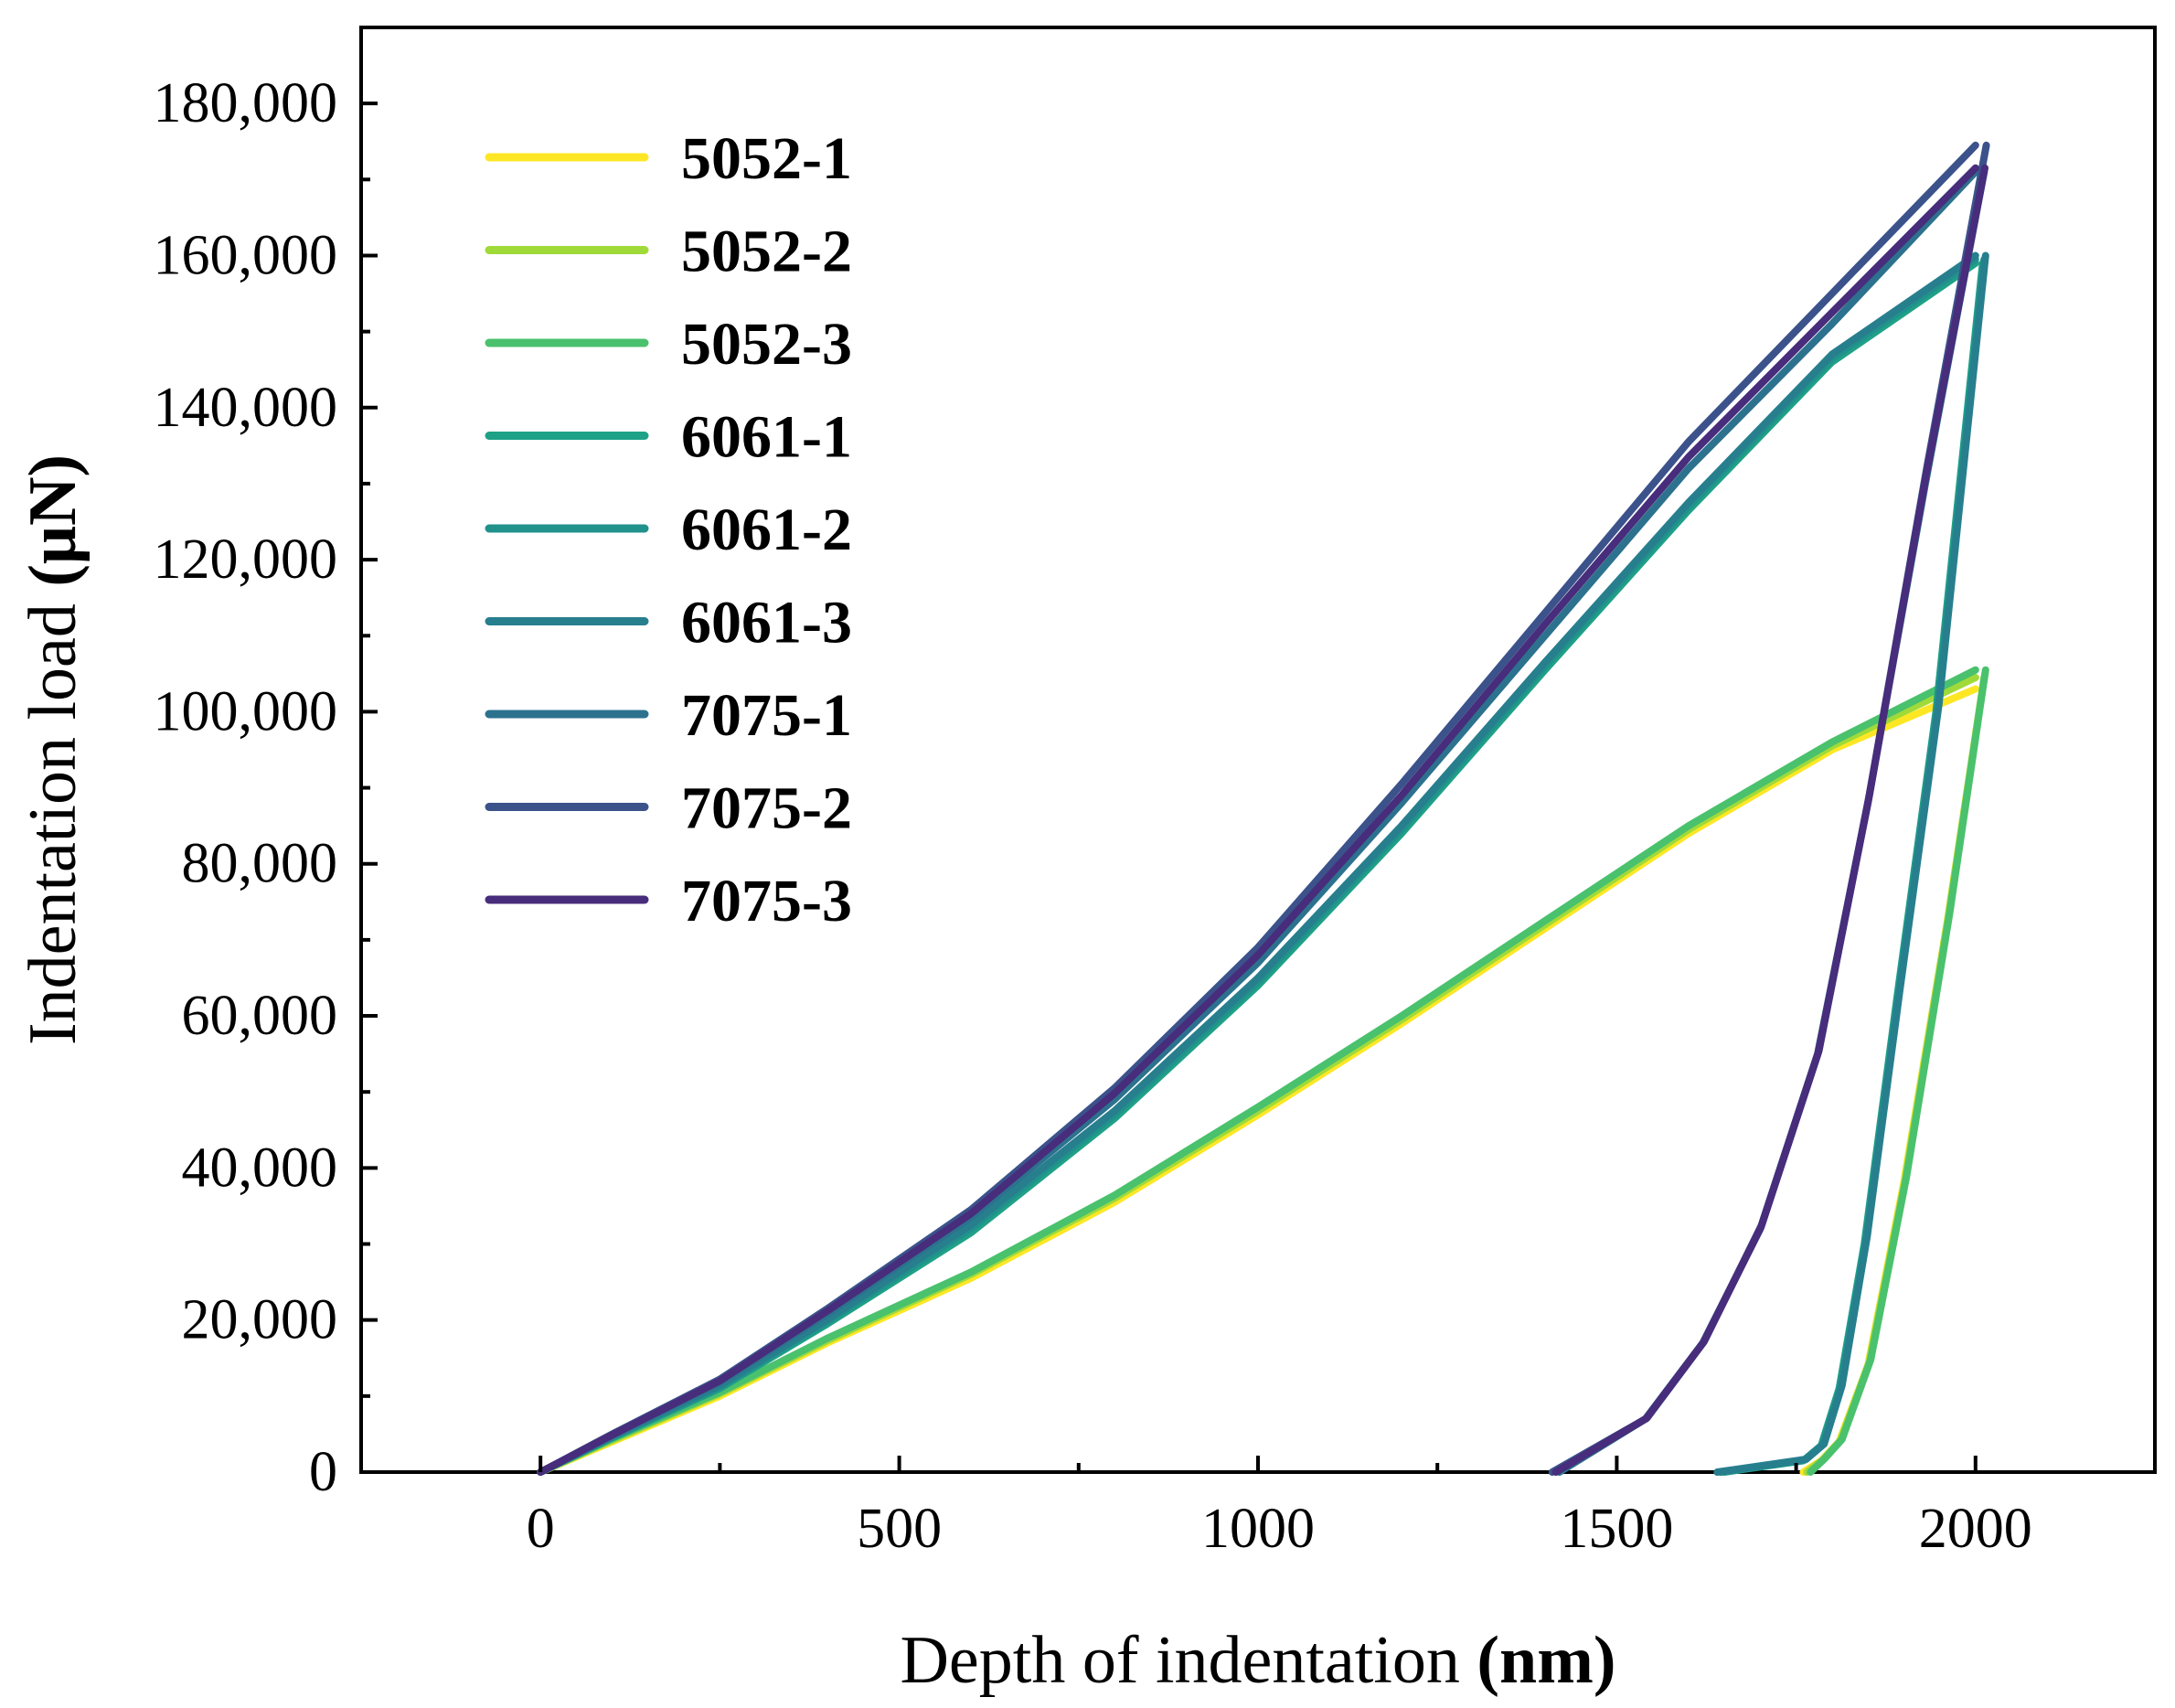  What do you see at coordinates (246, 255) in the screenshot?
I see `y-tick-label: 160,000` at bounding box center [246, 255].